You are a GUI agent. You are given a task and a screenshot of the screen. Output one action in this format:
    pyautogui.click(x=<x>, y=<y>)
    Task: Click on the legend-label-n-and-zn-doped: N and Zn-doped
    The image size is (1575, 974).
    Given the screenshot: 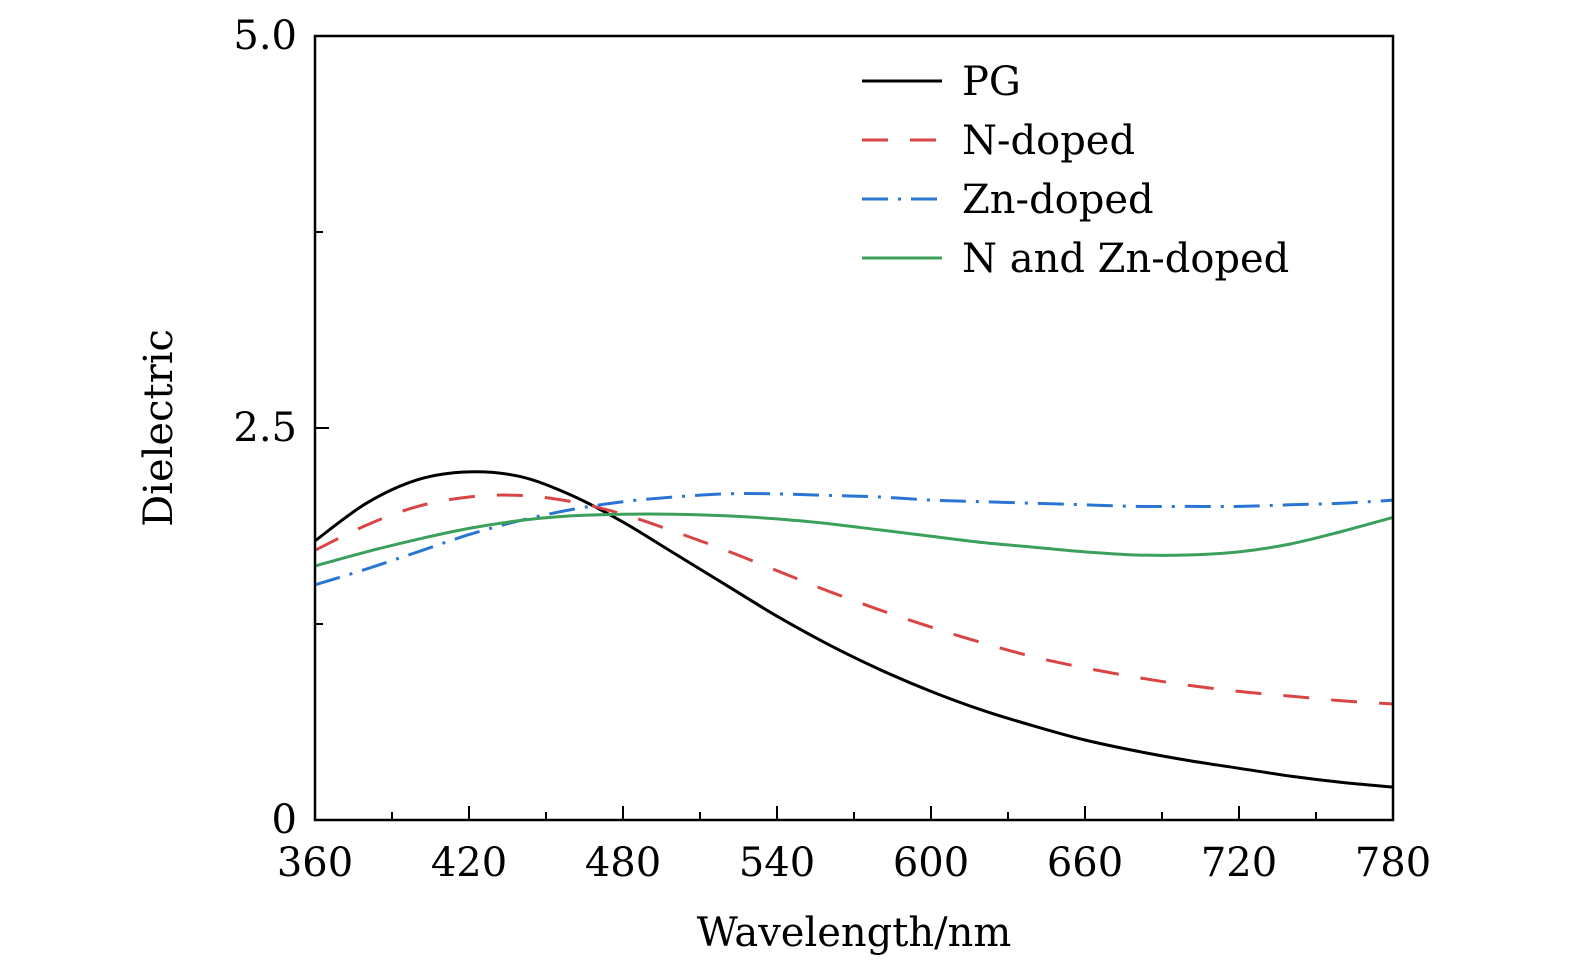 What is the action you would take?
    pyautogui.click(x=1125, y=259)
    